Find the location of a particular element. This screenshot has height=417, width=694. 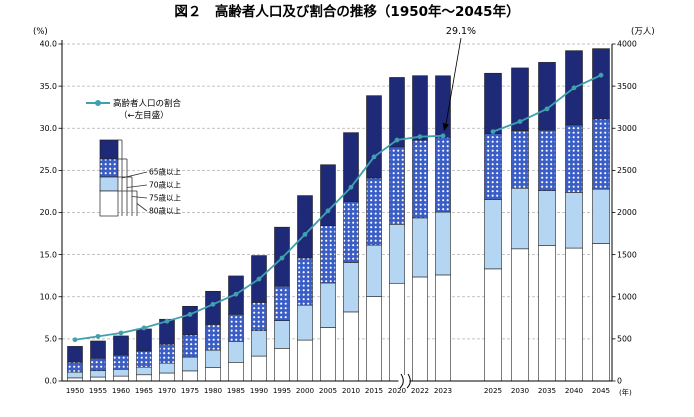

x-axis-unit: (年) is located at coordinates (625, 392).